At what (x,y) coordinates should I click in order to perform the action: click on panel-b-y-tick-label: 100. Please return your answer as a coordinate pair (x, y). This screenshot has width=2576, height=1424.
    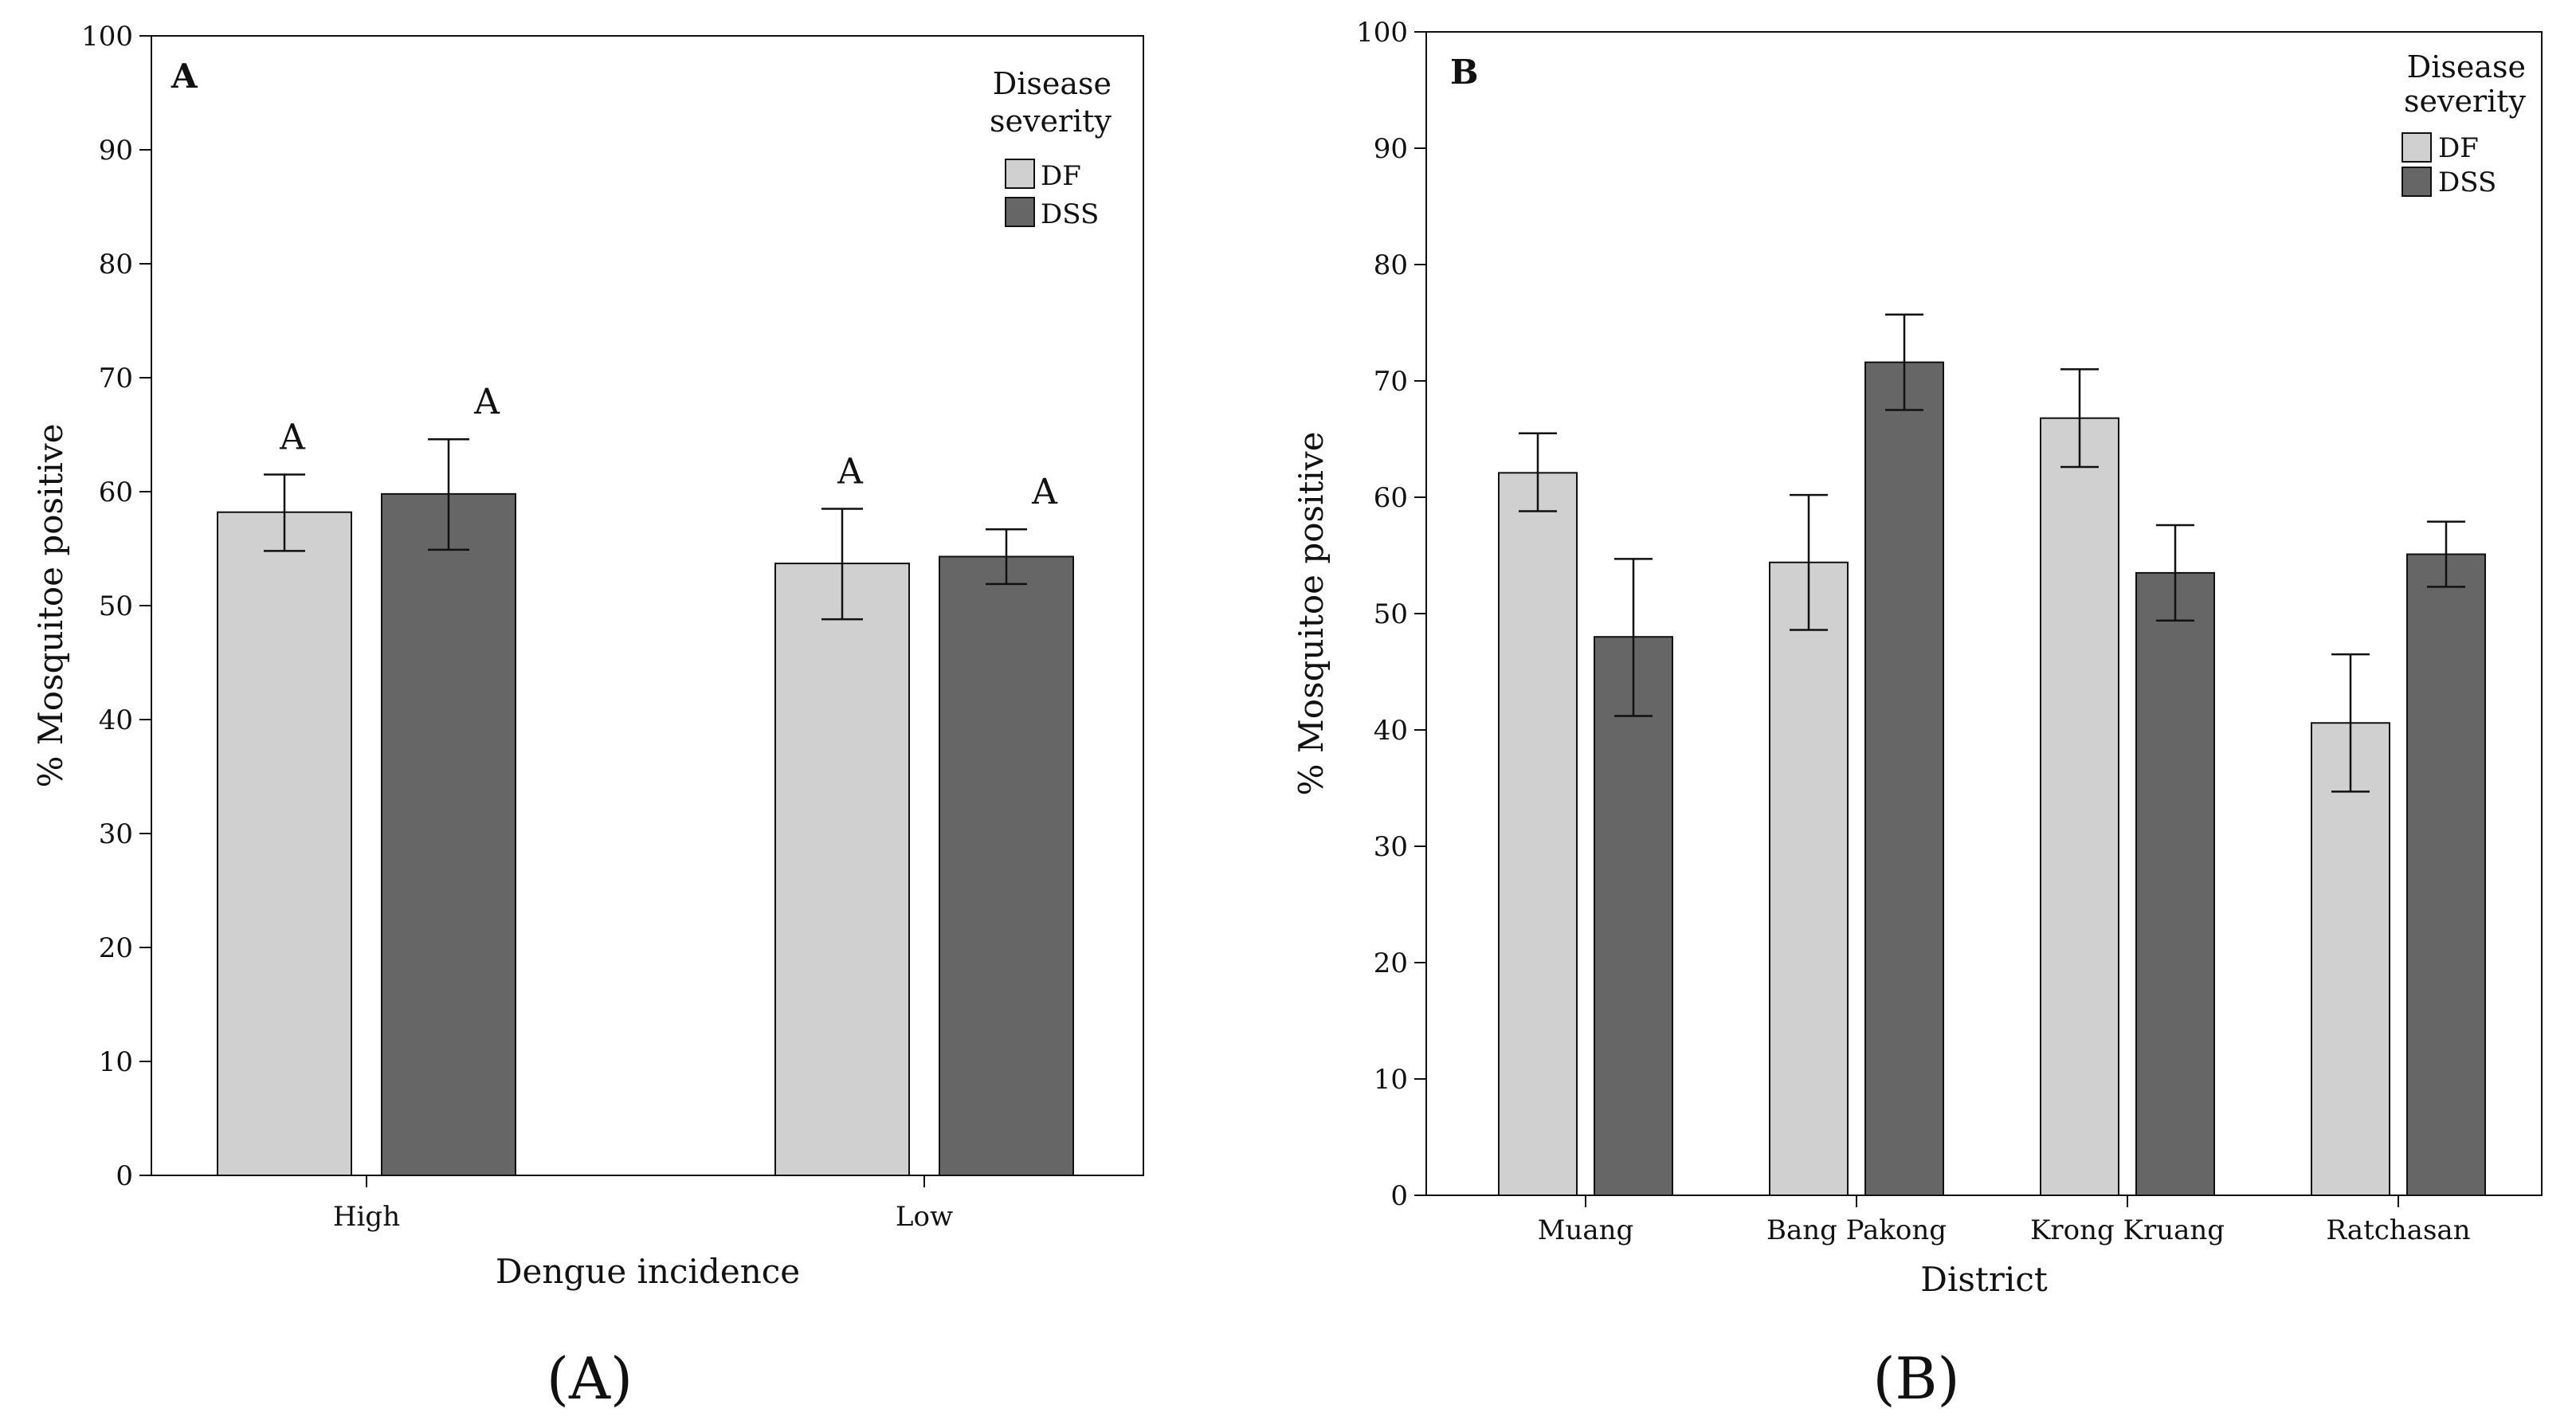
    Looking at the image, I should click on (1382, 33).